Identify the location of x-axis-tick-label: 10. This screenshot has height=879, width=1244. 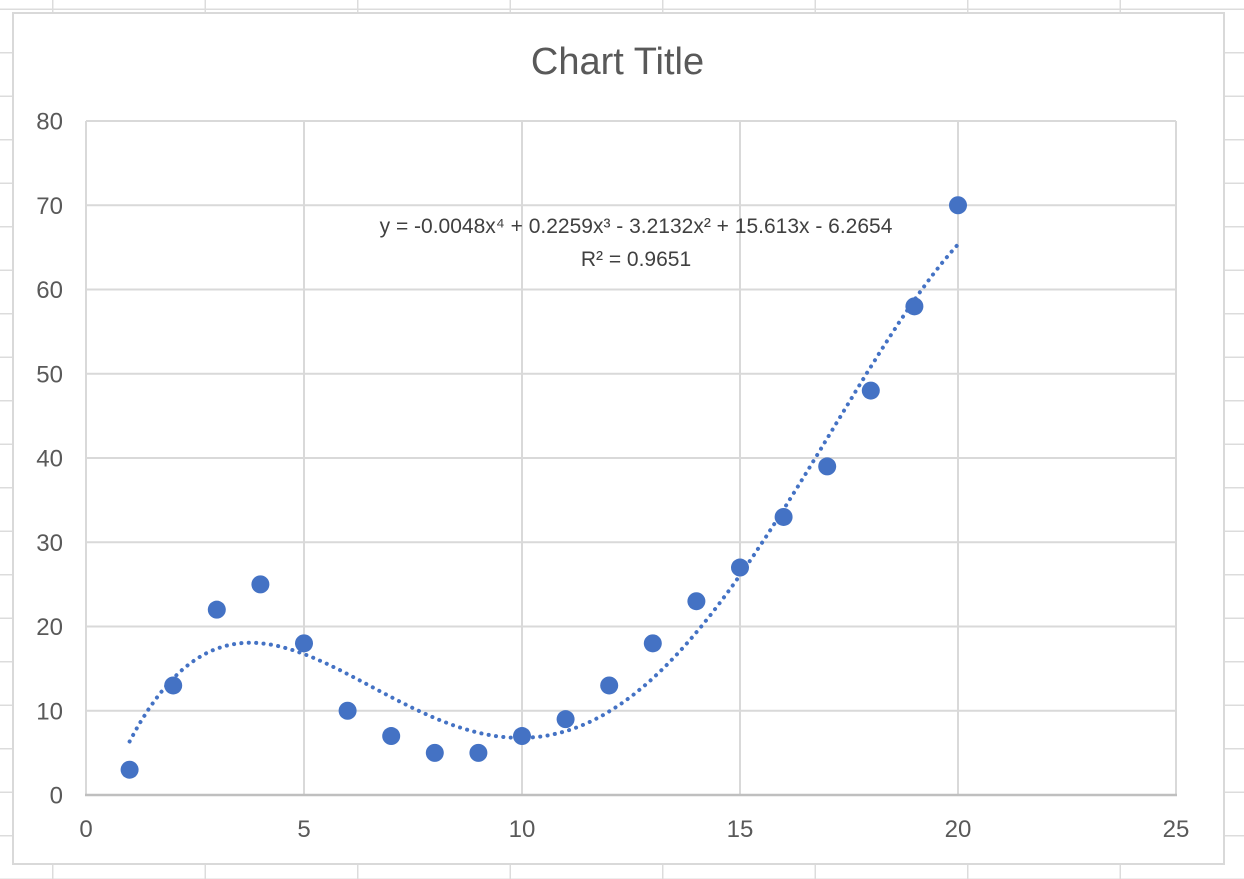
(522, 829).